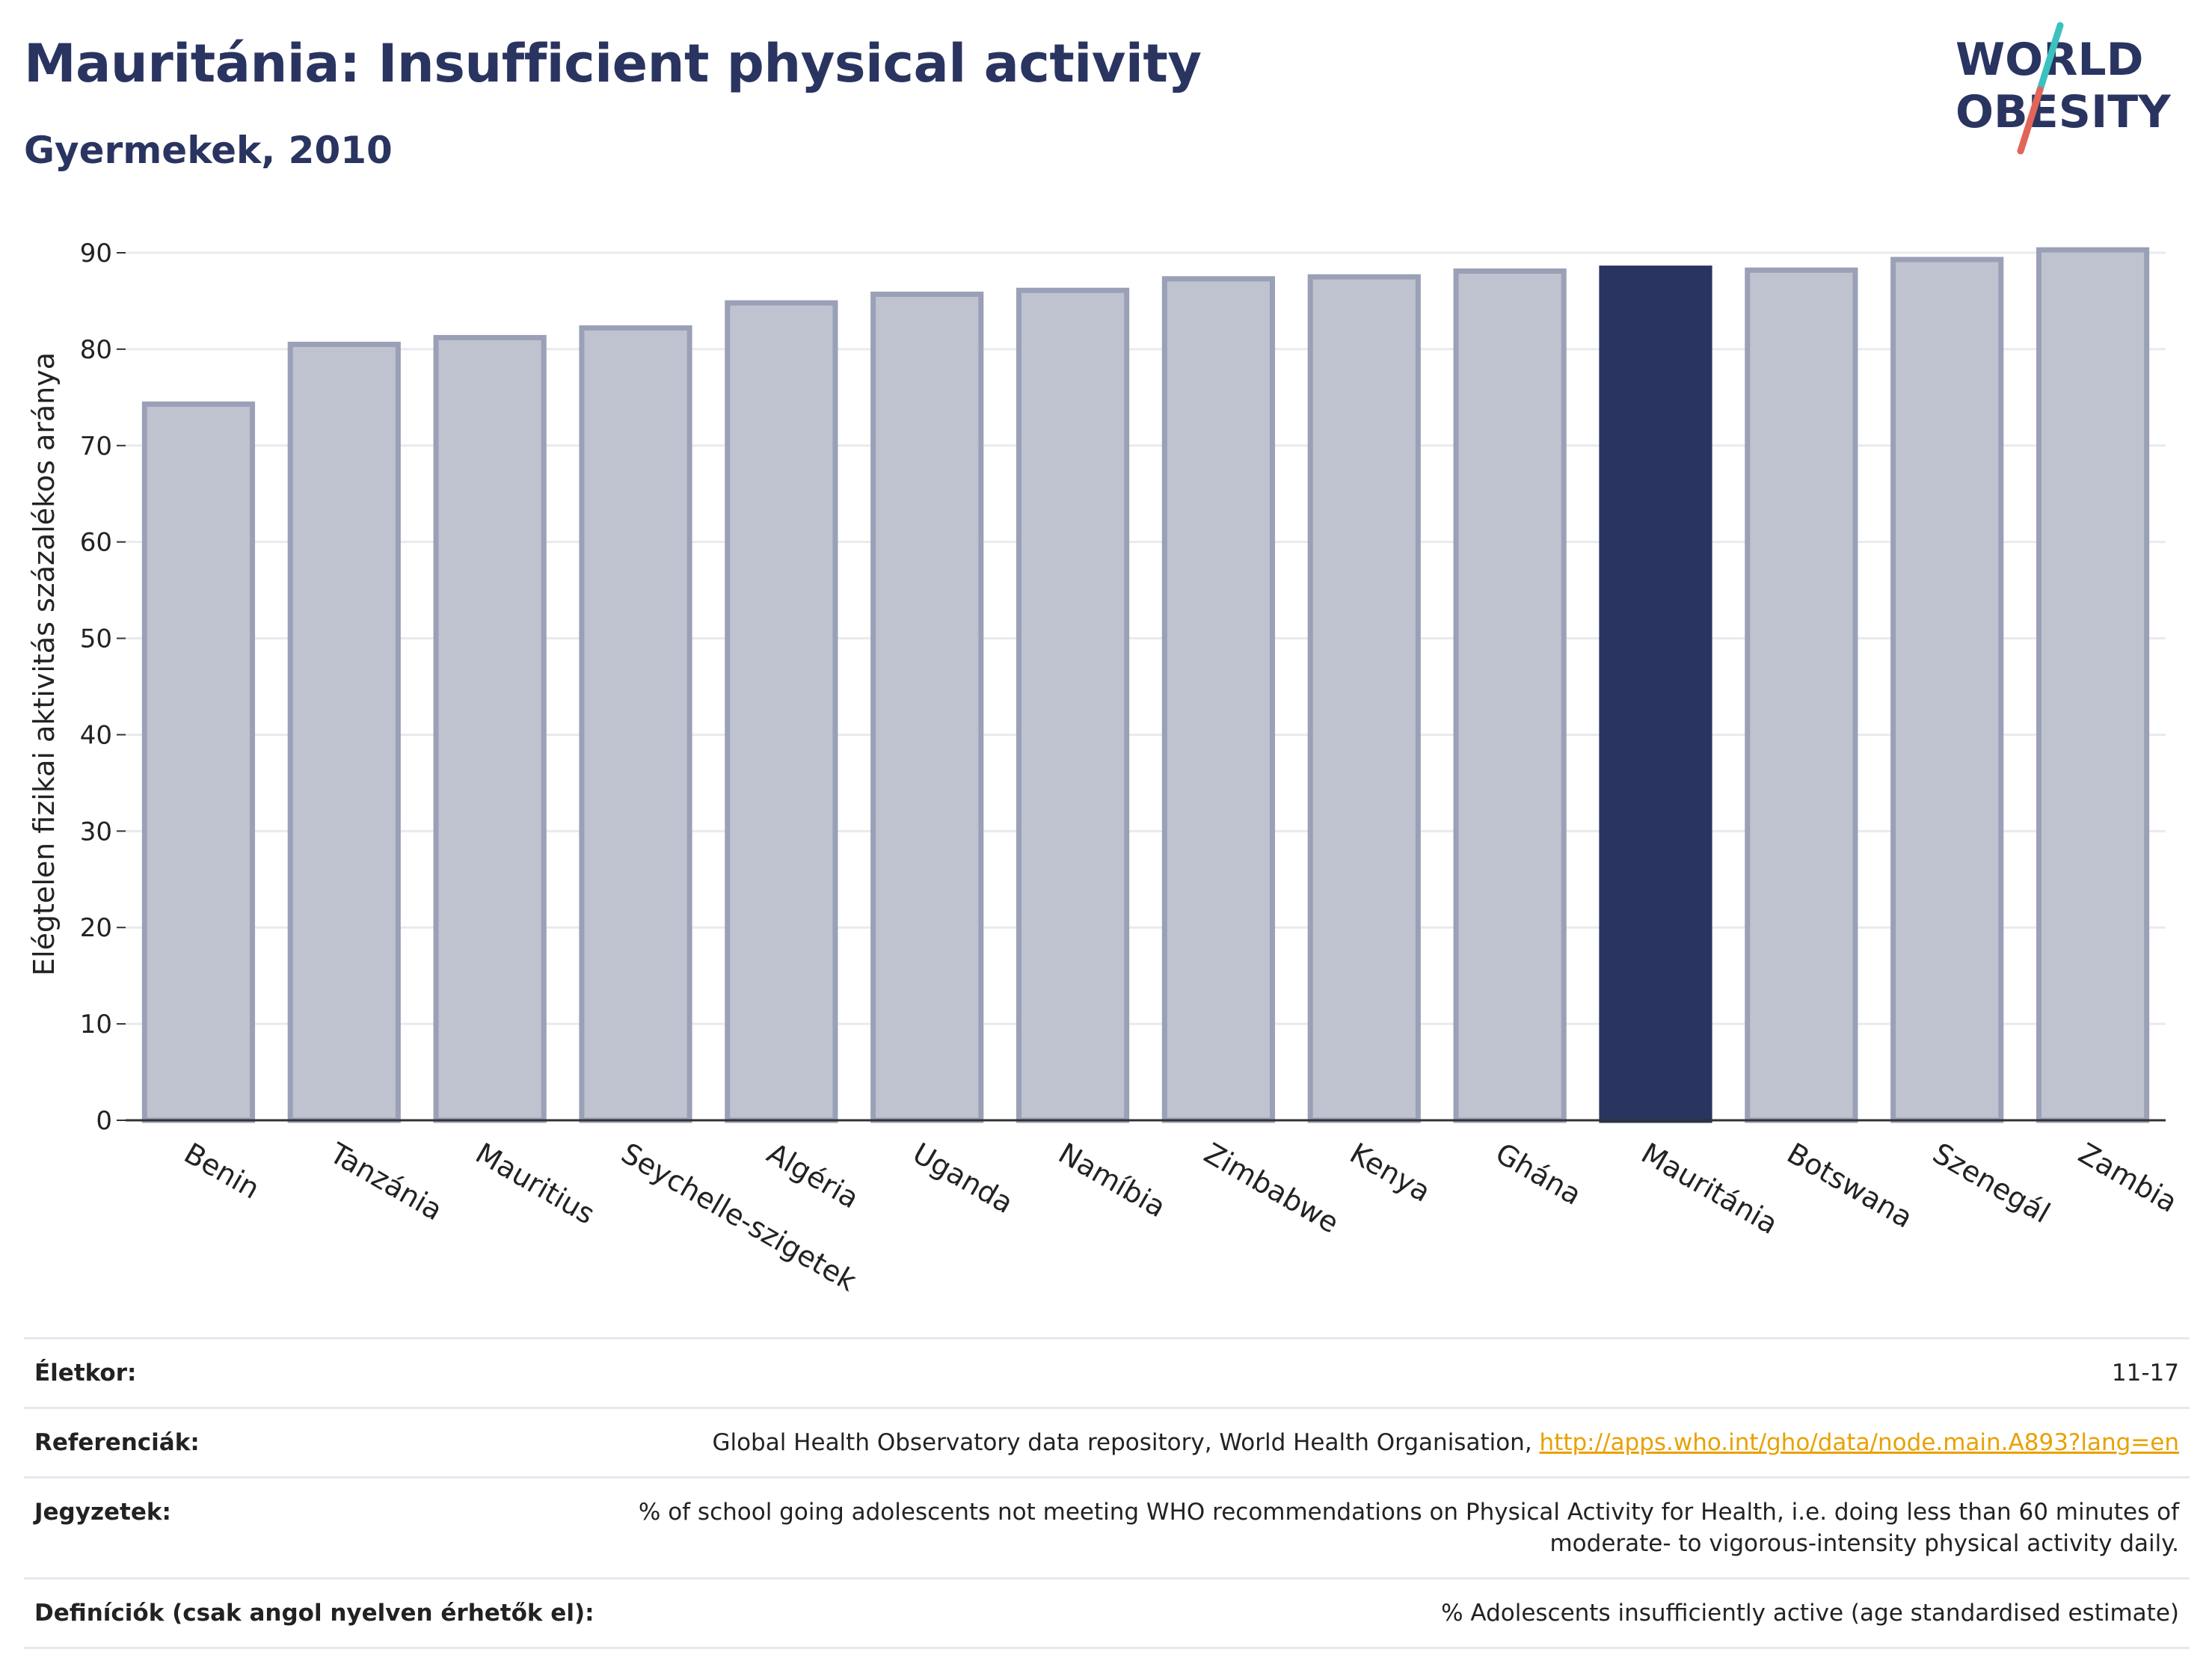 This screenshot has width=2212, height=1655. Describe the element at coordinates (103, 1512) in the screenshot. I see `info-key: Jegyzetek:` at that location.